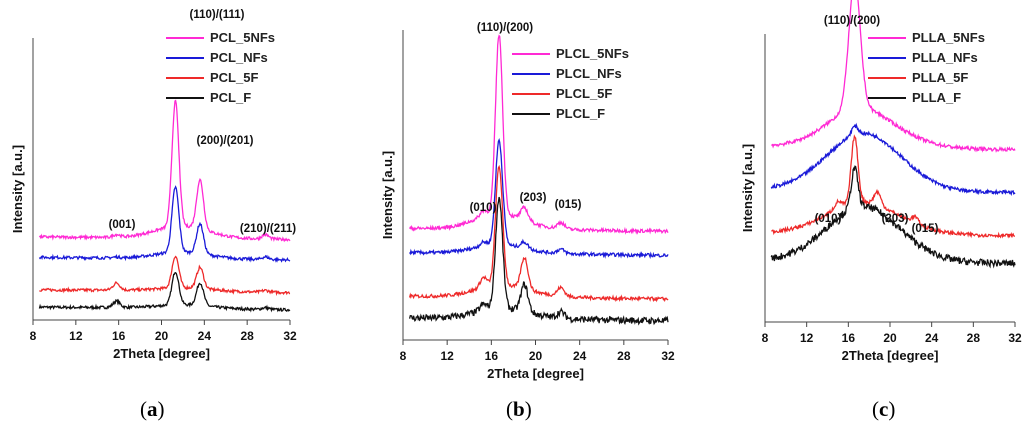  Describe the element at coordinates (230, 97) in the screenshot. I see `legend-label: PCL_F` at that location.